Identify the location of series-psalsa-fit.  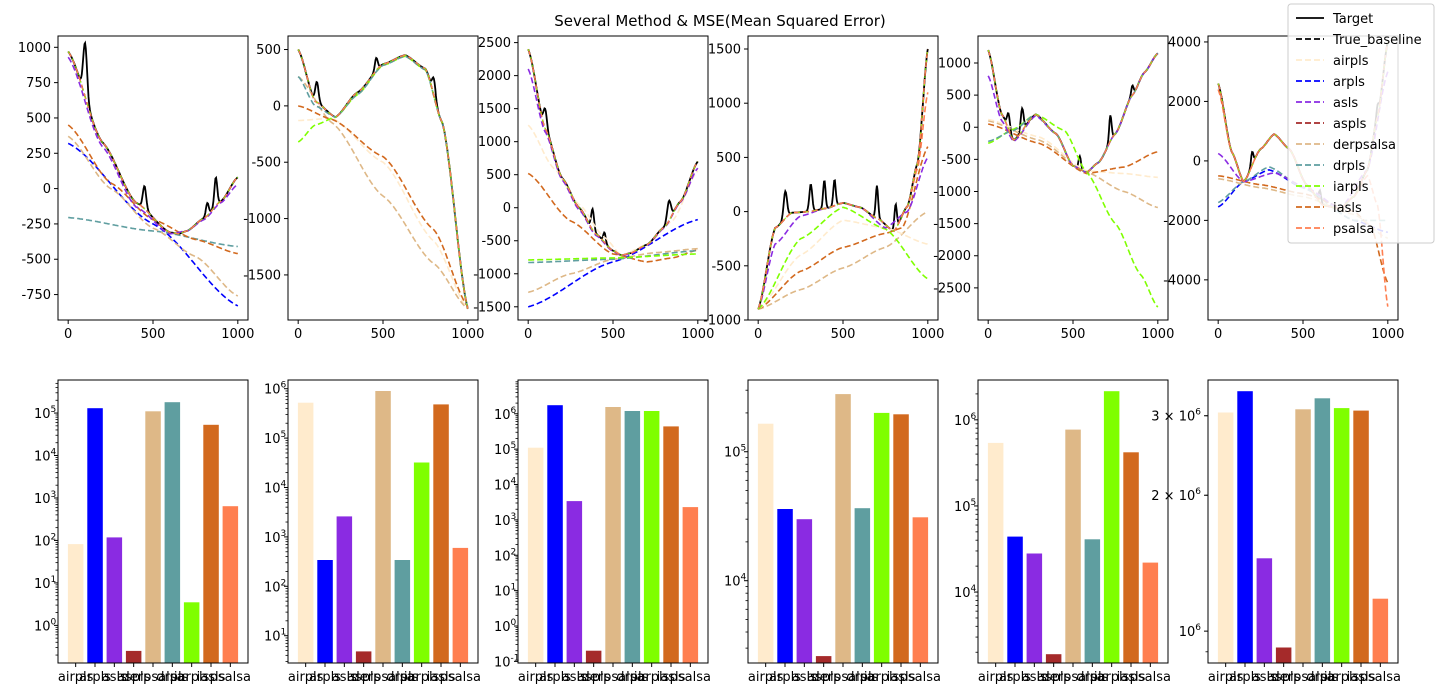
(843, 179).